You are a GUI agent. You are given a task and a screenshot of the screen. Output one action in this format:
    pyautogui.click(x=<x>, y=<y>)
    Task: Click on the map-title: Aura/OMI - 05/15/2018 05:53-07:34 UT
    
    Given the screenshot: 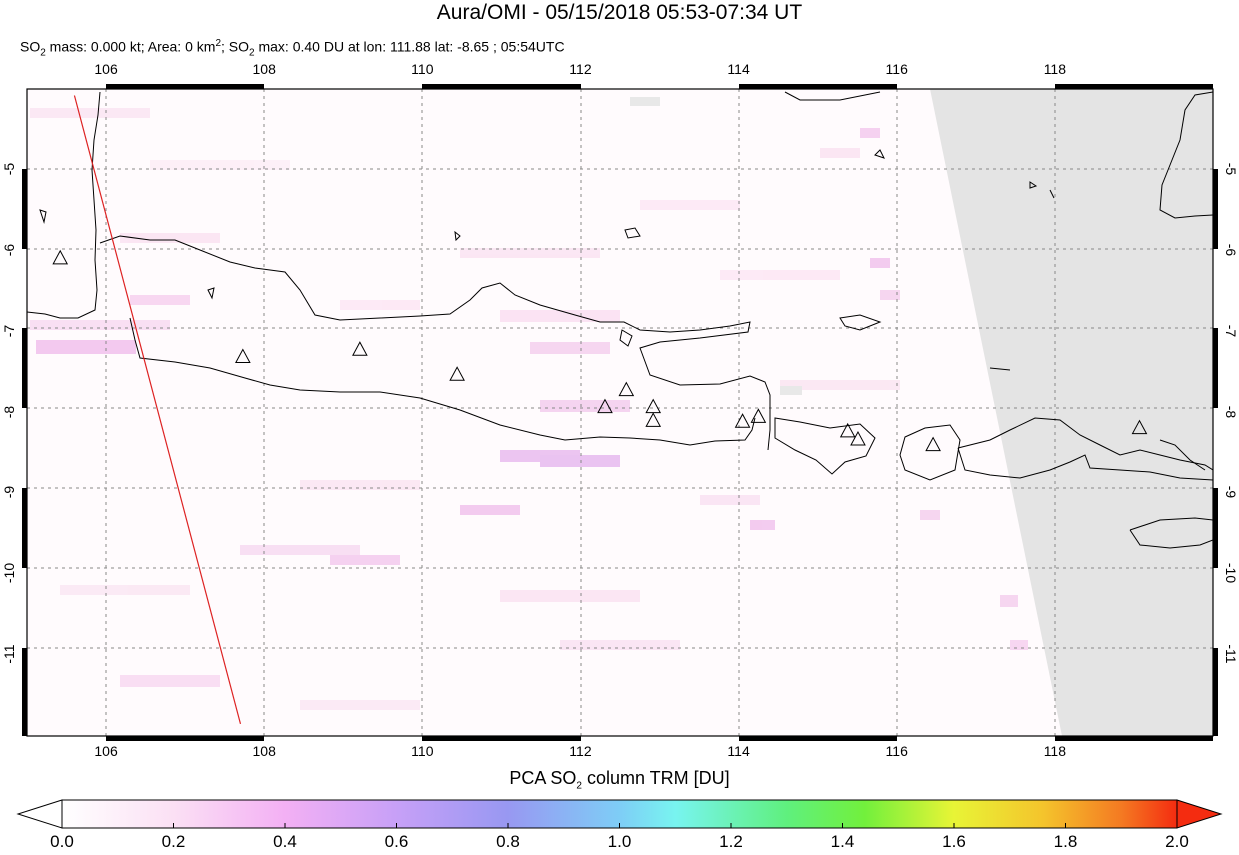 What is the action you would take?
    pyautogui.click(x=619, y=12)
    